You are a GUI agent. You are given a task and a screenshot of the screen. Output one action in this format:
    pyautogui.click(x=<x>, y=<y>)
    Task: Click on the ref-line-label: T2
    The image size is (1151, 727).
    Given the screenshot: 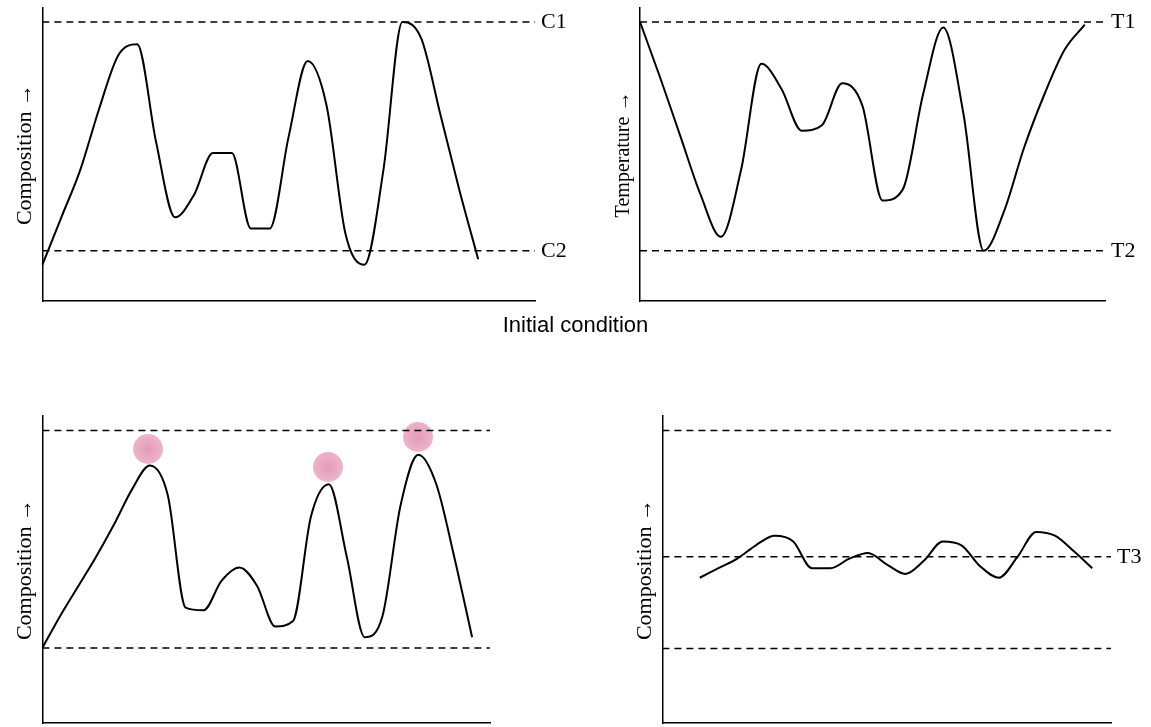 What is the action you would take?
    pyautogui.click(x=1123, y=249)
    